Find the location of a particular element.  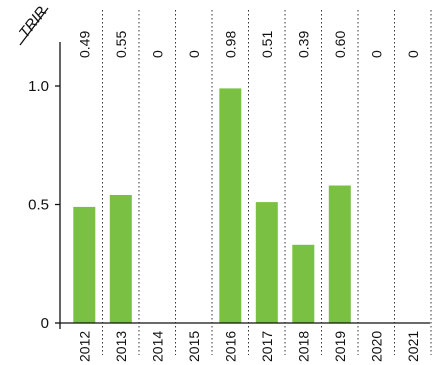

value-label-2018: 0.39 is located at coordinates (303, 44).